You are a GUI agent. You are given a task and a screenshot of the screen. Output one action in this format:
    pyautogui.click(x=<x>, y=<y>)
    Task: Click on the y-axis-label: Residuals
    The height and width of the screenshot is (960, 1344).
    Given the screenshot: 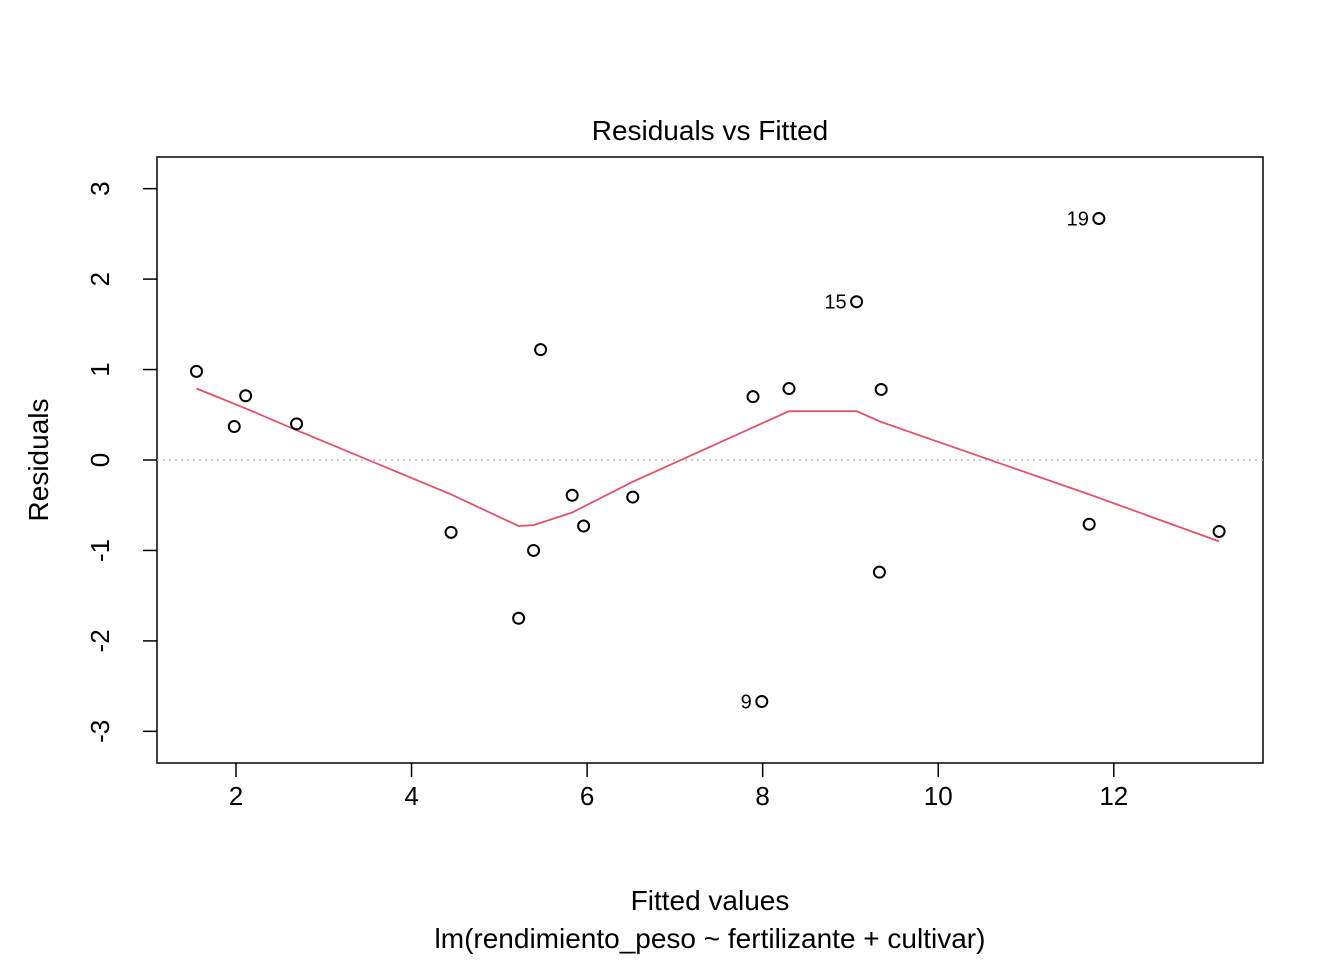 What is the action you would take?
    pyautogui.click(x=38, y=460)
    